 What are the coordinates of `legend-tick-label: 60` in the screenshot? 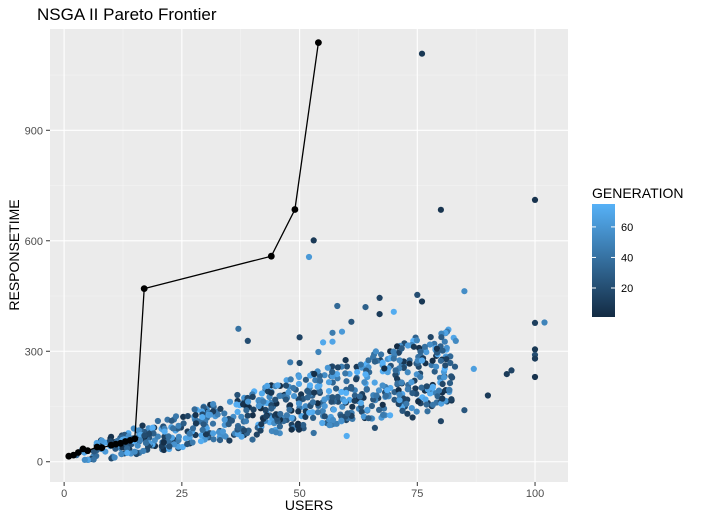 It's located at (627, 228).